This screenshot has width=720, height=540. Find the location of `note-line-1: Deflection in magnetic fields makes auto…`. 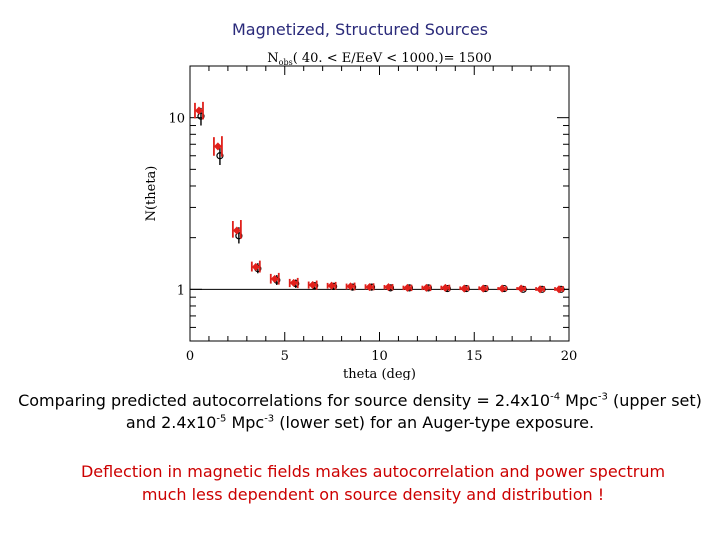

note-line-1: Deflection in magnetic fields makes auto… is located at coordinates (373, 471).